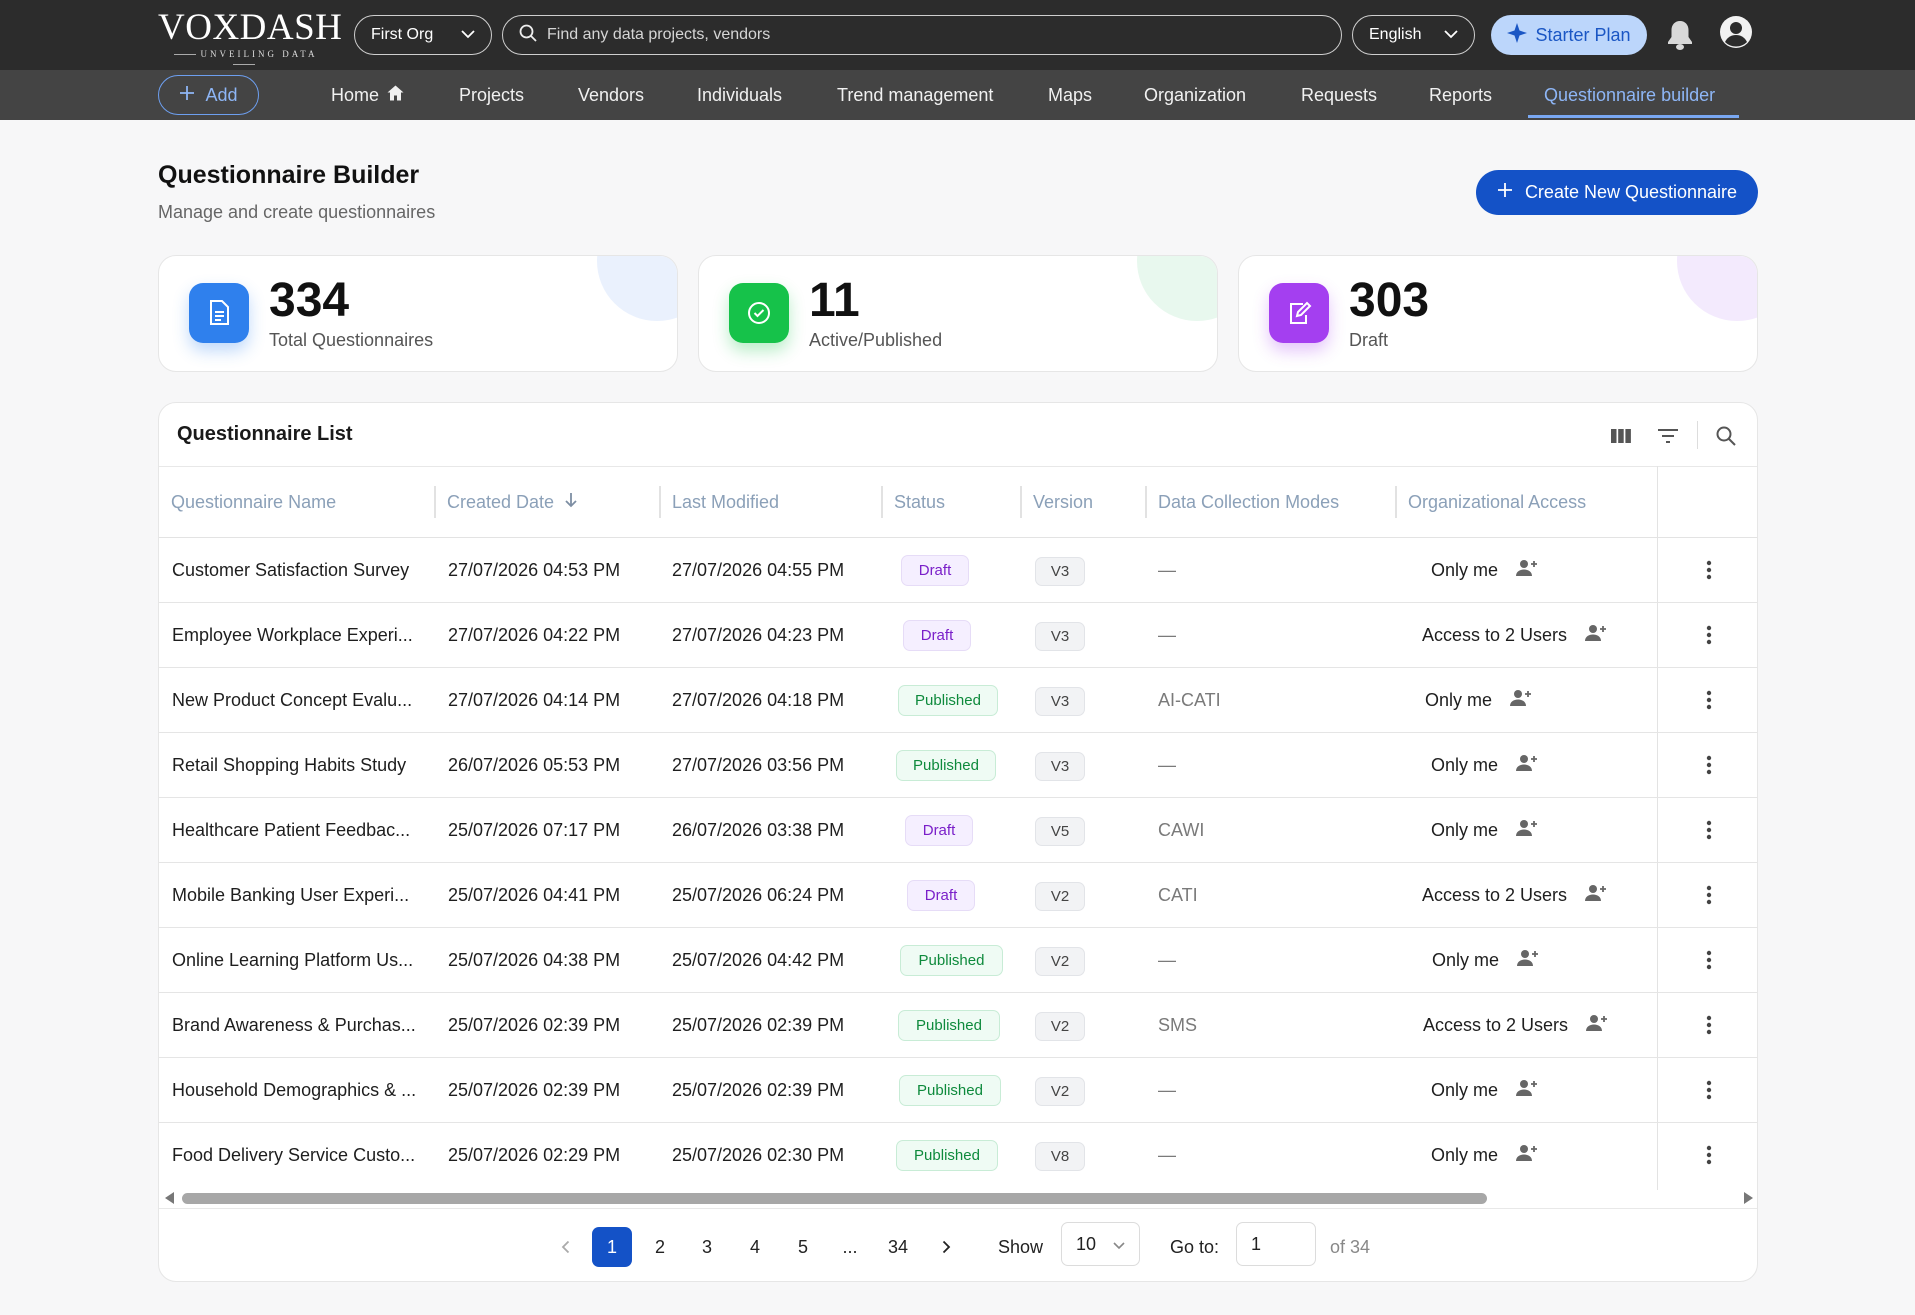 The width and height of the screenshot is (1915, 1315). Describe the element at coordinates (612, 1247) in the screenshot. I see `page-button: 1` at that location.